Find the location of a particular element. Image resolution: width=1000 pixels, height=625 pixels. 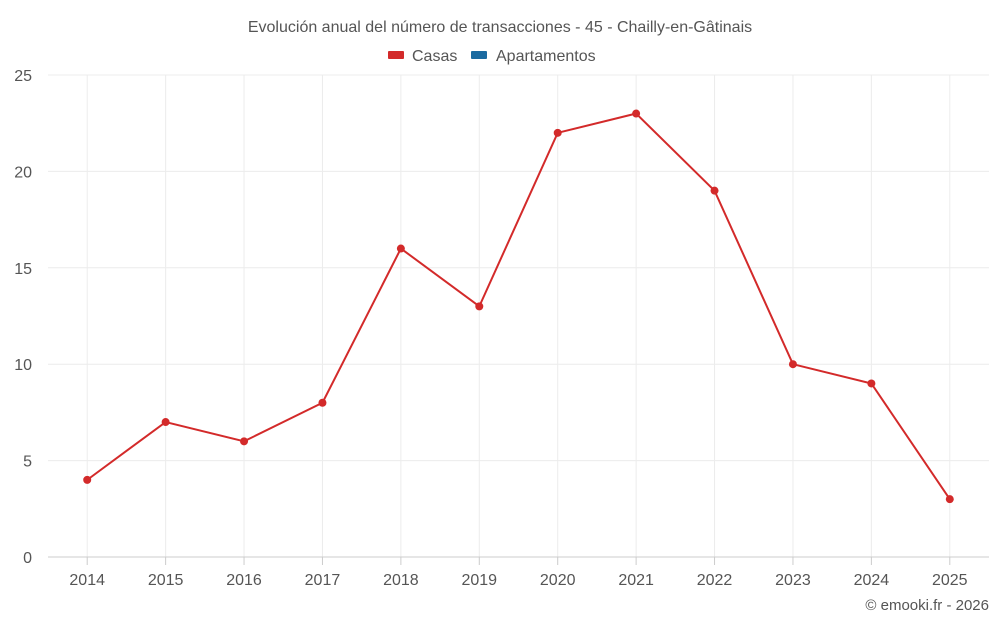

y-tick-label: 25 is located at coordinates (23, 76).